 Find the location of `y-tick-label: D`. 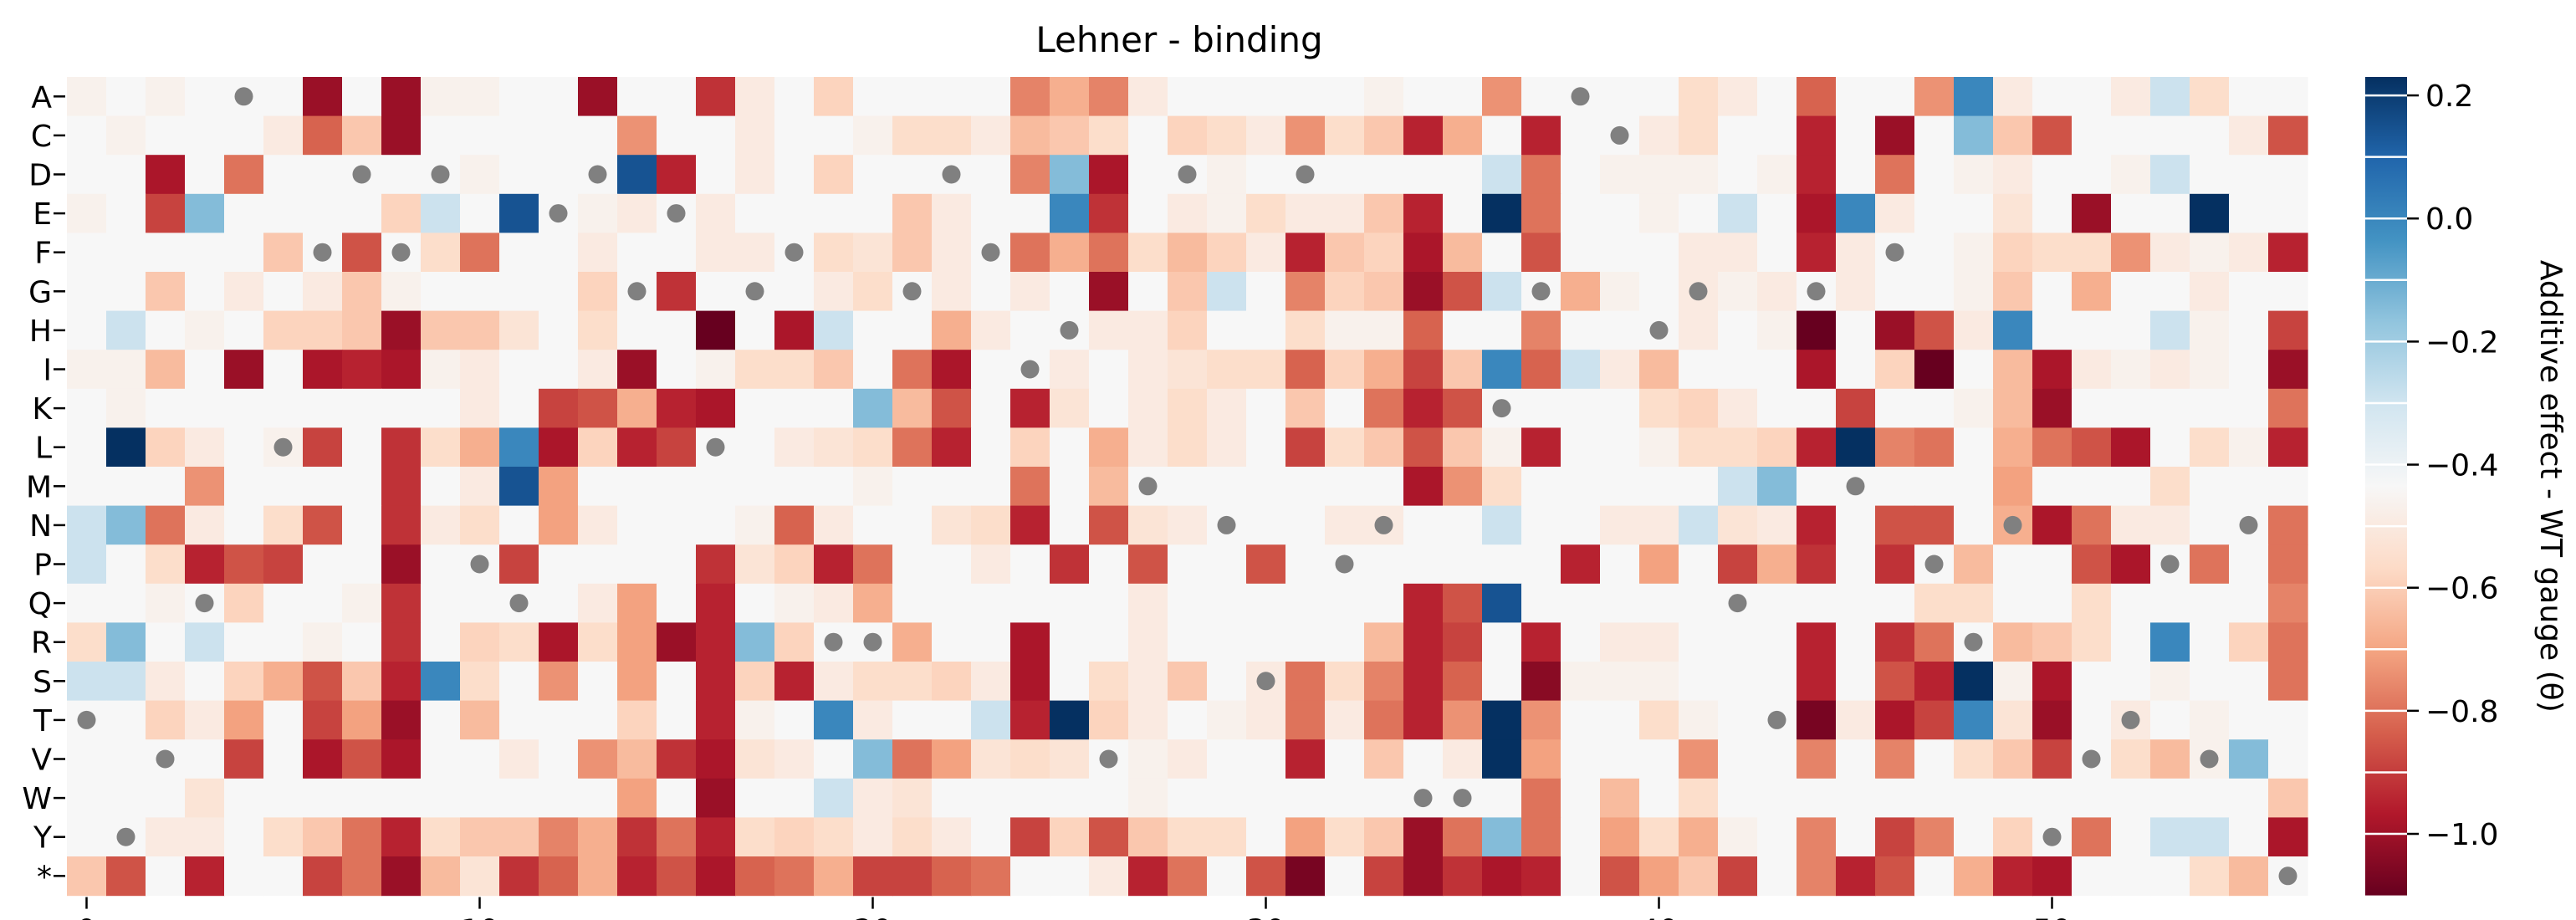

y-tick-label: D is located at coordinates (40, 176).